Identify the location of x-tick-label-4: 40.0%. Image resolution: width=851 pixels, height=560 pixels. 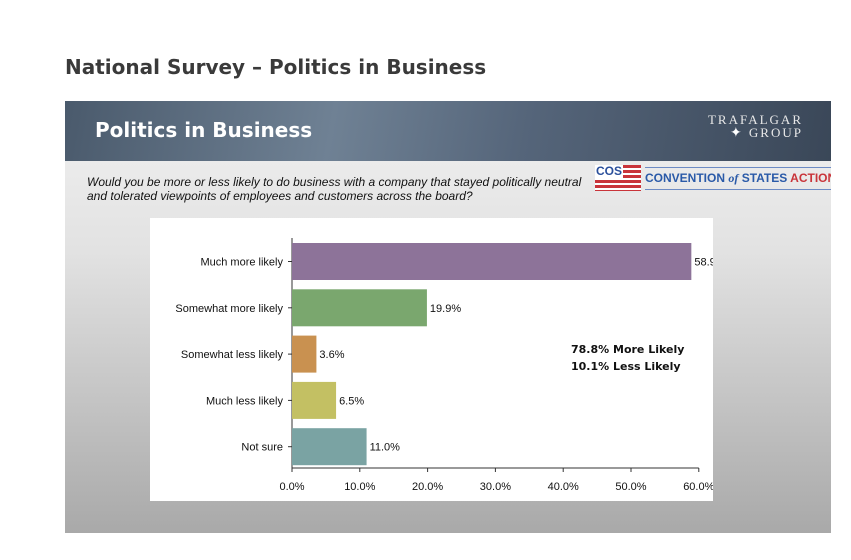
(563, 487).